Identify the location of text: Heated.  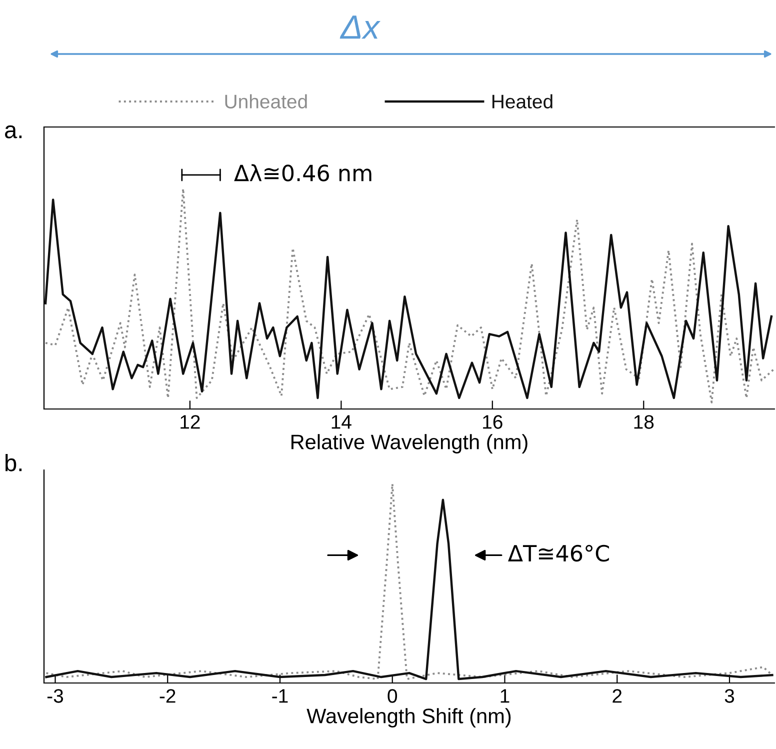
(522, 101).